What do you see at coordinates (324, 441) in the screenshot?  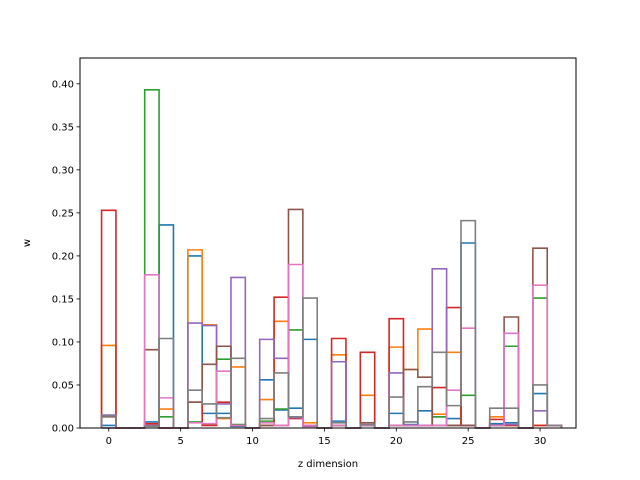 I see `x-tick-label-15: 15` at bounding box center [324, 441].